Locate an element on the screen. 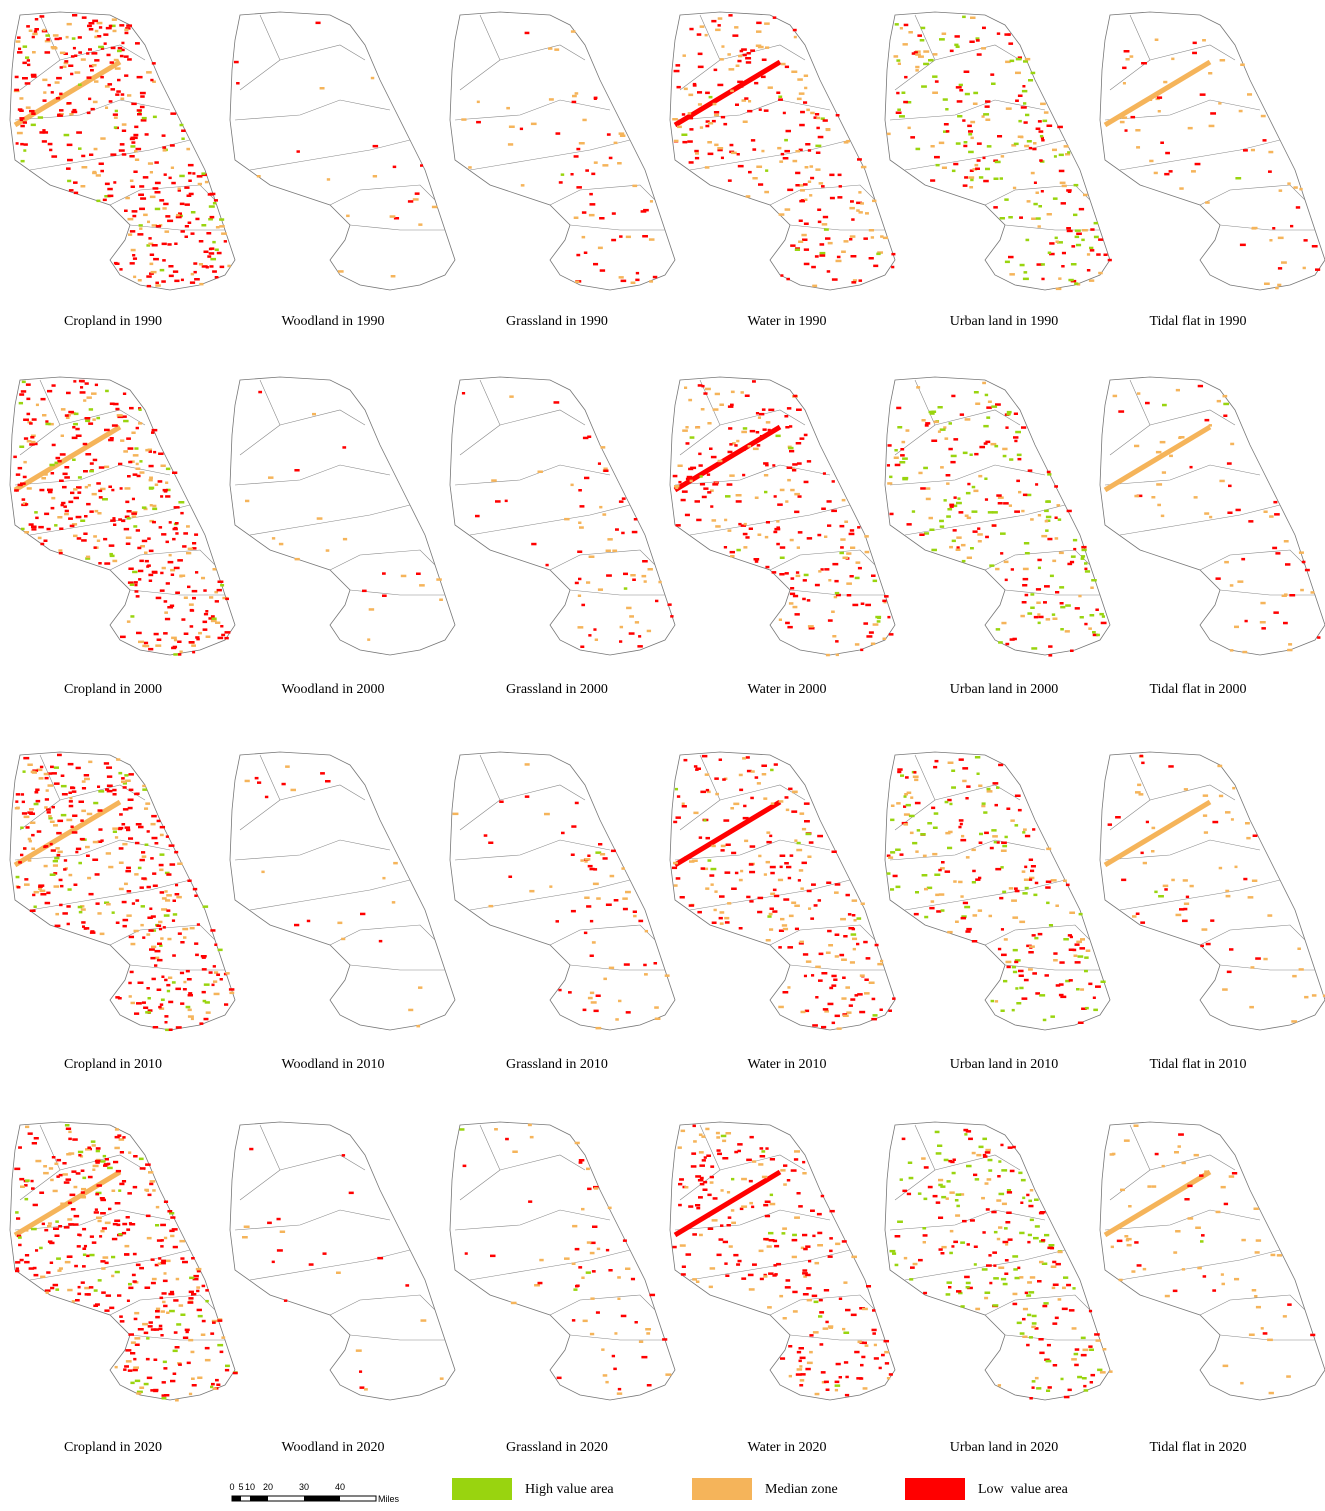  map-caption: Grassland in 2020 is located at coordinates (557, 1447).